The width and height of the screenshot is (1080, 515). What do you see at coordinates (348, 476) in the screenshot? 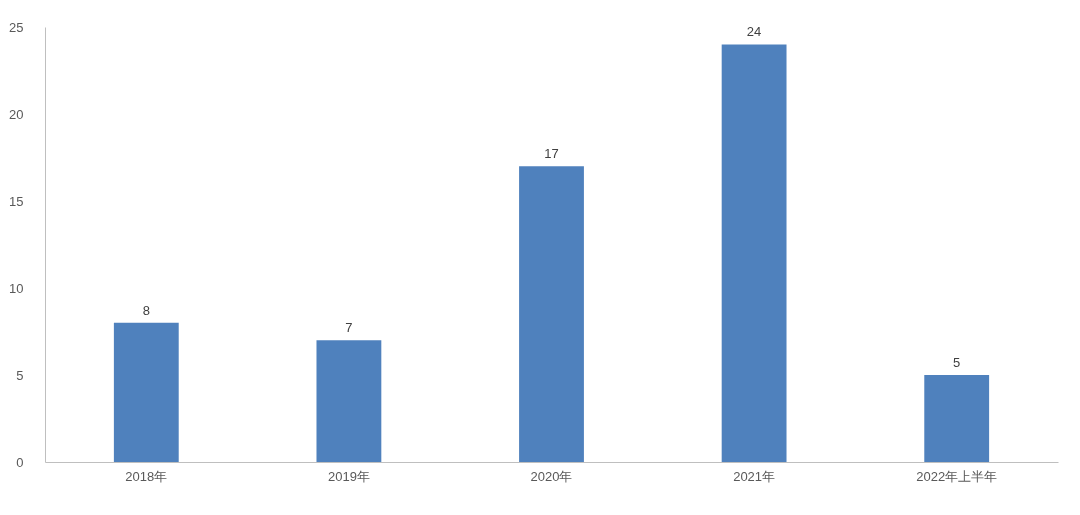
I see `x-tick-label: 2019年` at bounding box center [348, 476].